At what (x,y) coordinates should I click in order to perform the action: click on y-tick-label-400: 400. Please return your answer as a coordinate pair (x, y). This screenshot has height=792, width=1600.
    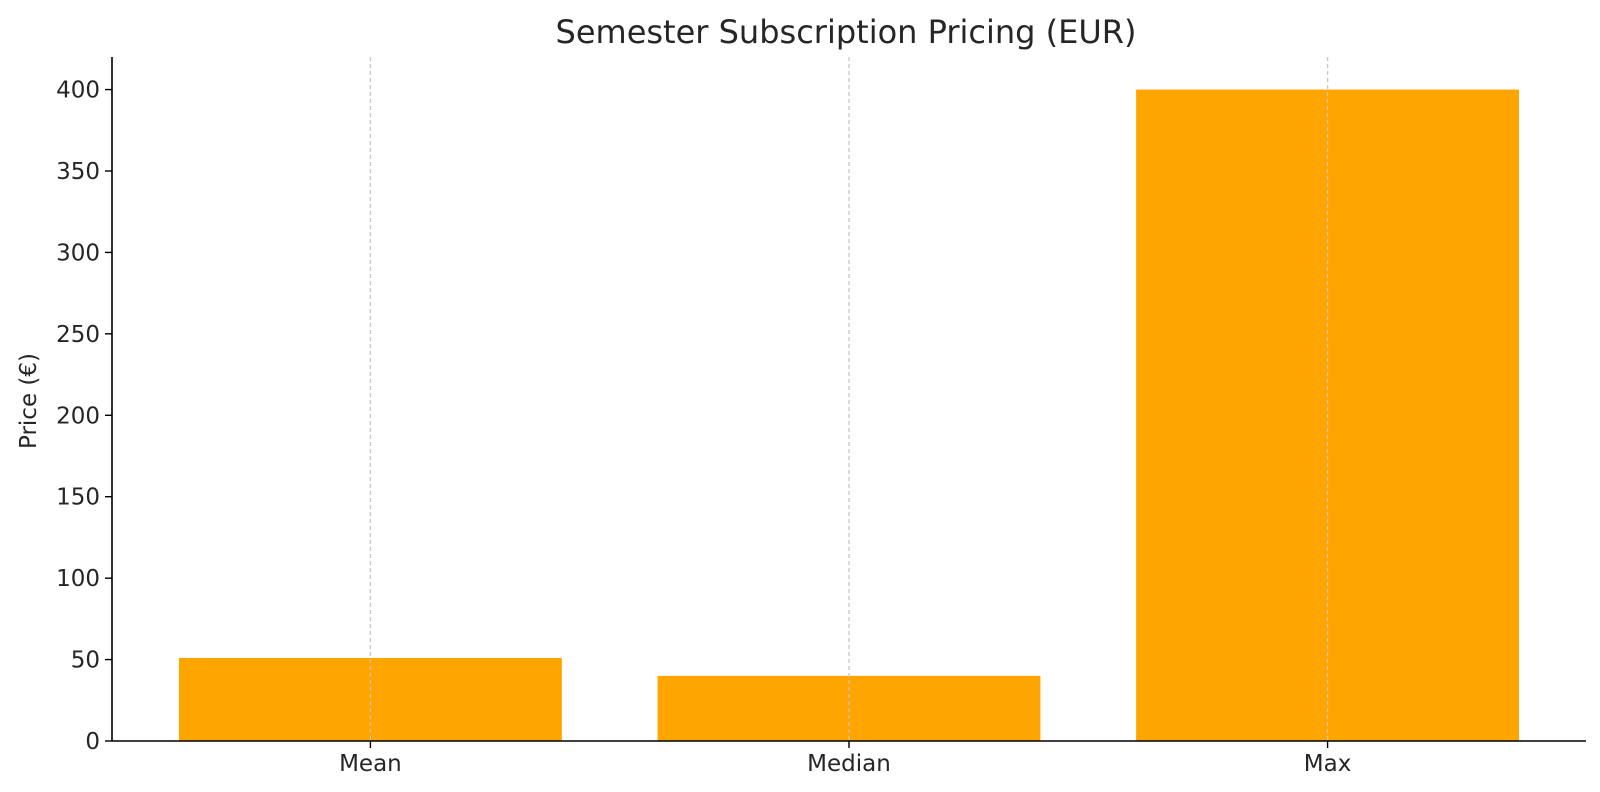
    Looking at the image, I should click on (78, 91).